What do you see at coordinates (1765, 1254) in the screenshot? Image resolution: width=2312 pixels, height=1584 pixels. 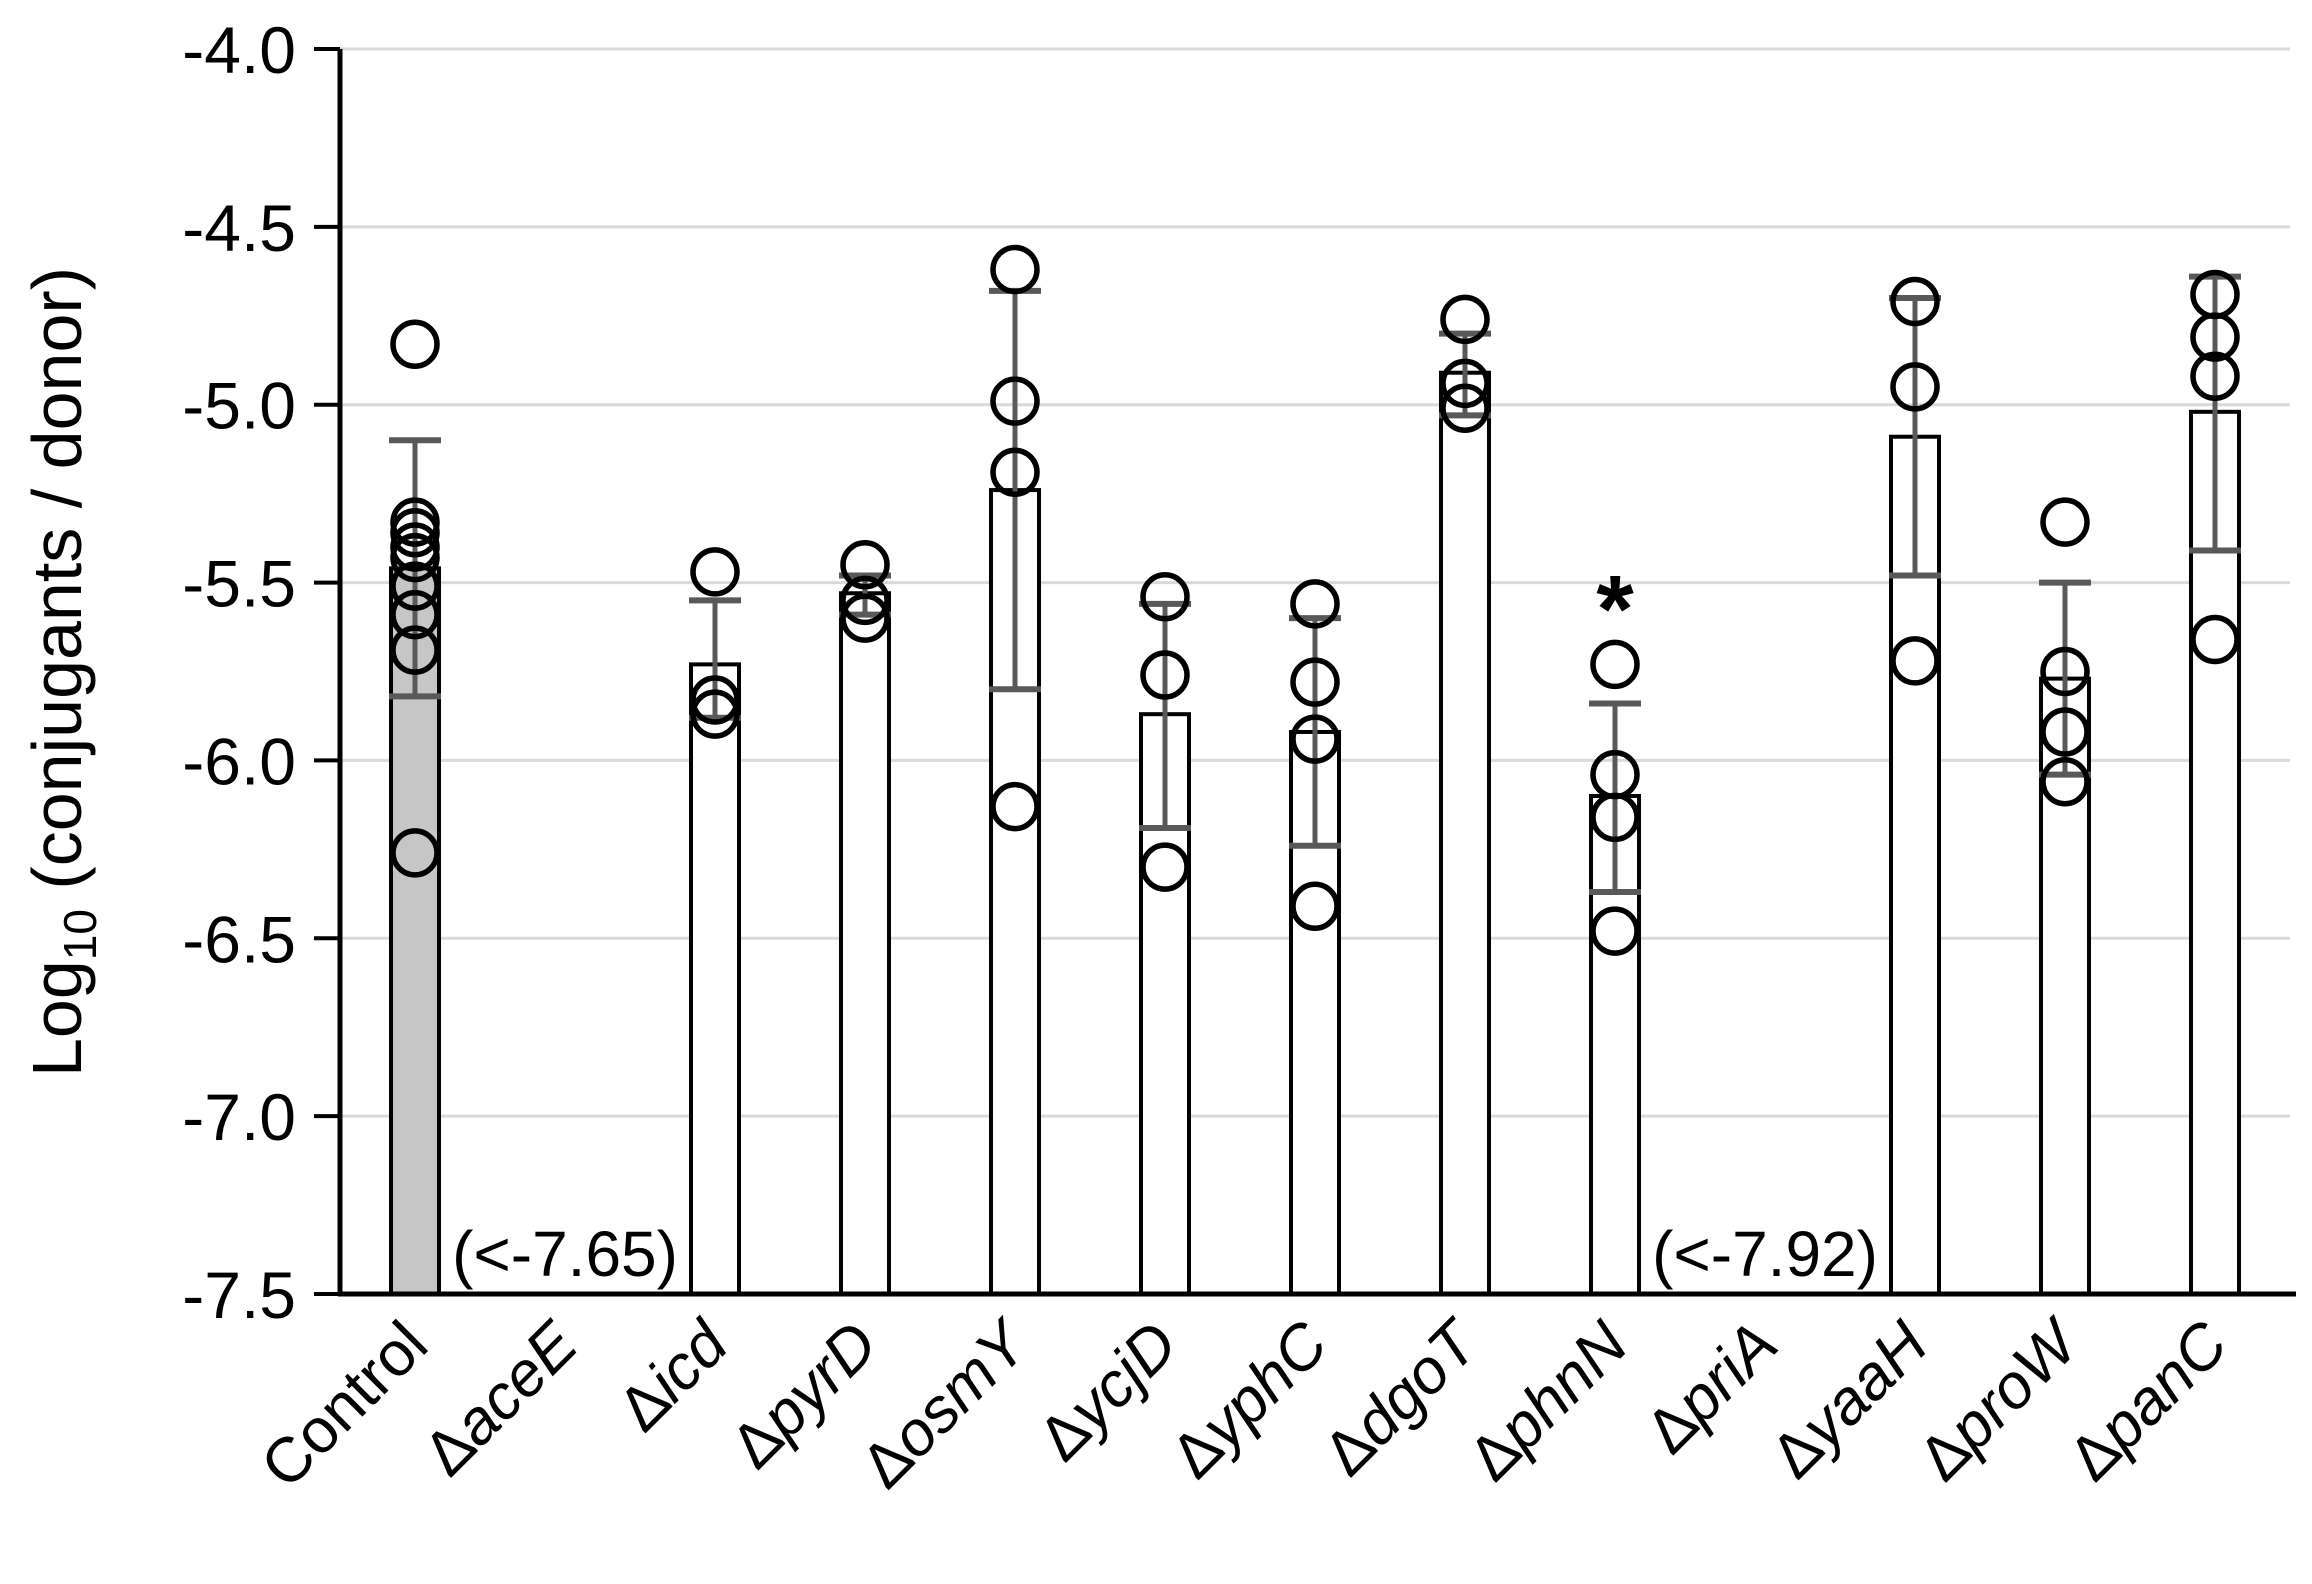 I see `below-detection-annotation-ΔpriA: (<-7.92)` at bounding box center [1765, 1254].